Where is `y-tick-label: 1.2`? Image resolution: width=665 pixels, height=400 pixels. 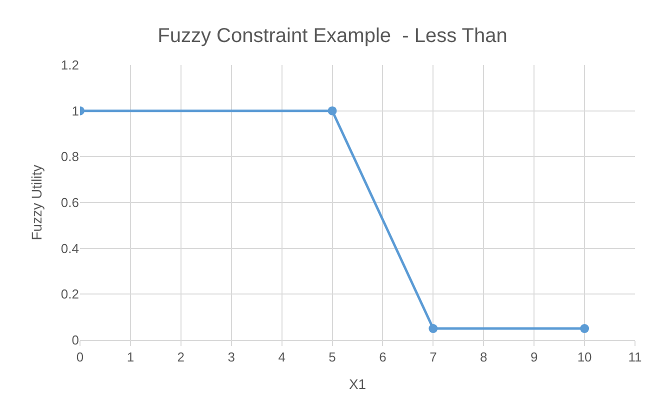 y-tick-label: 1.2 is located at coordinates (69, 65).